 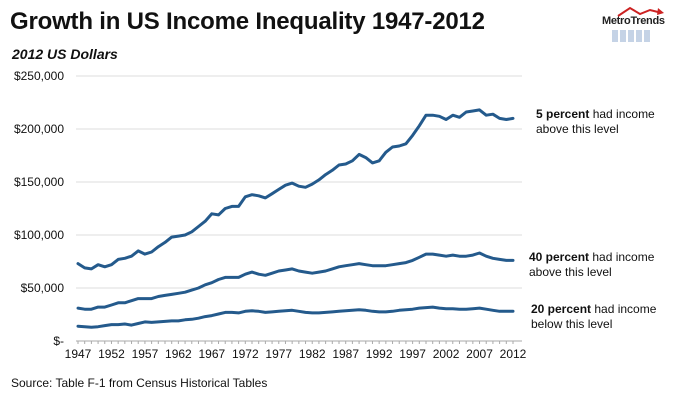 What do you see at coordinates (570, 272) in the screenshot?
I see `annotation-top40-line2: above this level` at bounding box center [570, 272].